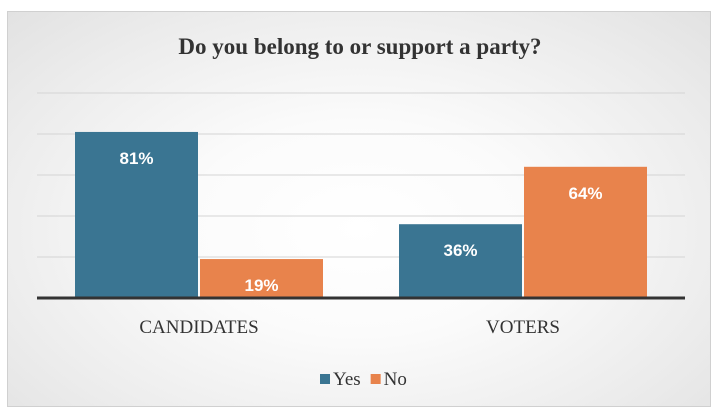  Describe the element at coordinates (136, 214) in the screenshot. I see `bar-yes-candidates` at that location.